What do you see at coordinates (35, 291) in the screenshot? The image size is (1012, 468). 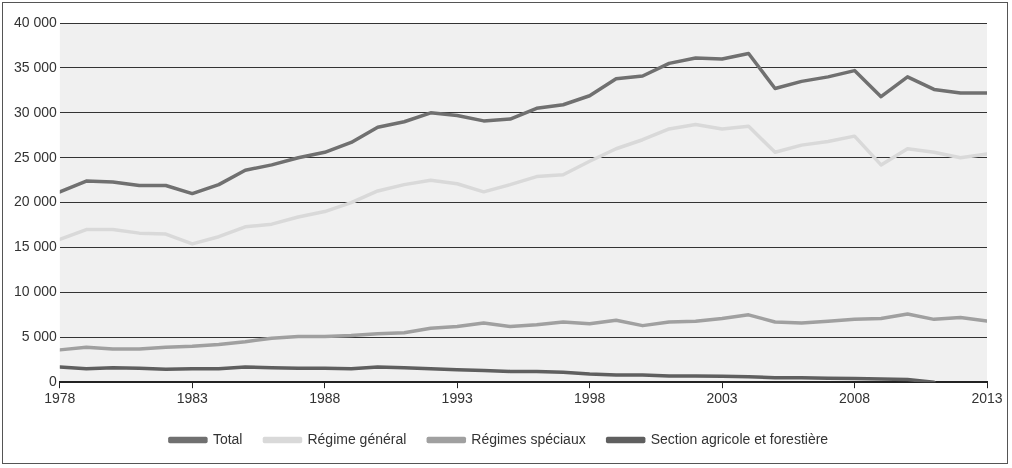 I see `y-tick-label: 10 000` at bounding box center [35, 291].